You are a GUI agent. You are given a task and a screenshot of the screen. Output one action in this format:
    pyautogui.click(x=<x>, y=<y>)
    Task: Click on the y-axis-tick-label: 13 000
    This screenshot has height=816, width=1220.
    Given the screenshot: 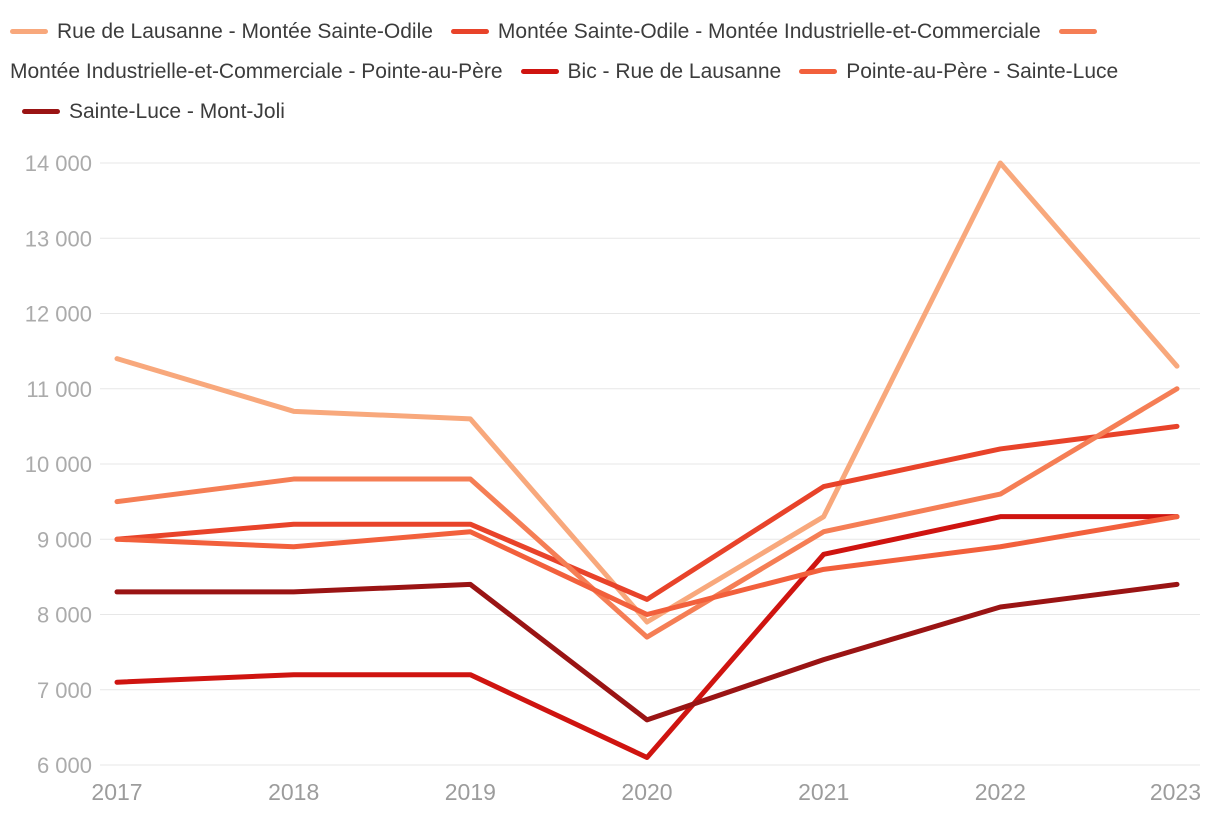 What is the action you would take?
    pyautogui.click(x=58, y=238)
    